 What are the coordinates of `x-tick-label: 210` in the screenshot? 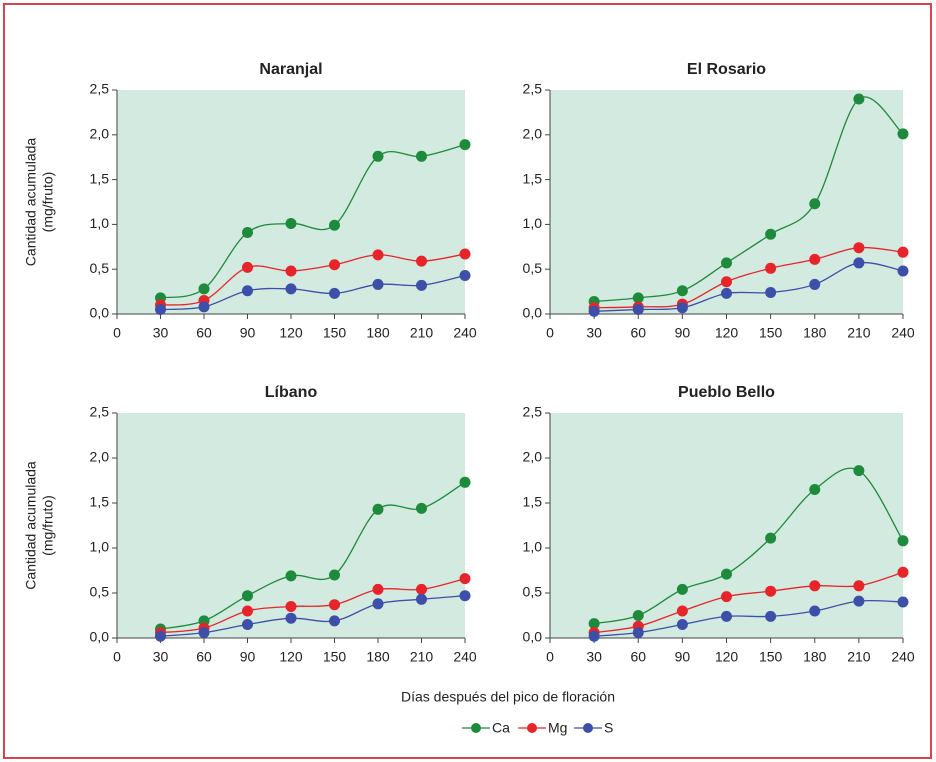 It's located at (422, 657).